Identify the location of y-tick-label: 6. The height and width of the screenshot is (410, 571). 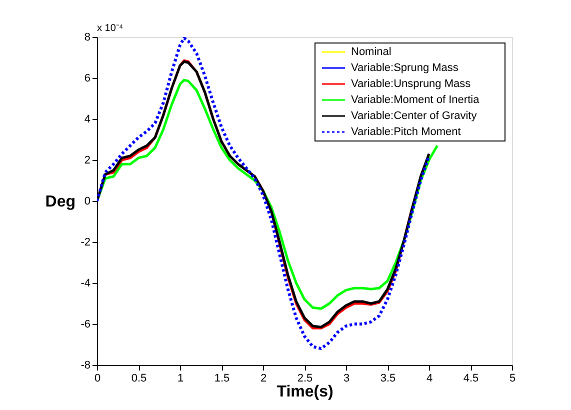
(87, 78).